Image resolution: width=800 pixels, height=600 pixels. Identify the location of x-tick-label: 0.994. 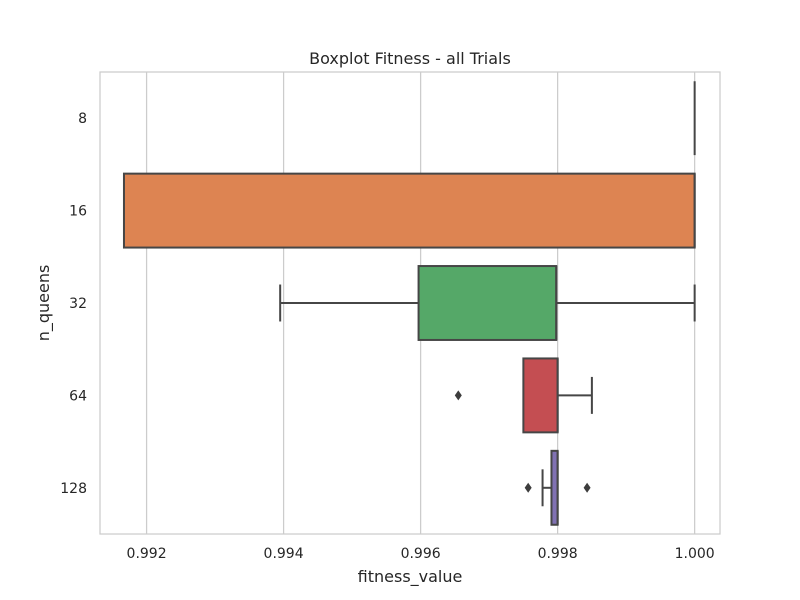
(284, 554).